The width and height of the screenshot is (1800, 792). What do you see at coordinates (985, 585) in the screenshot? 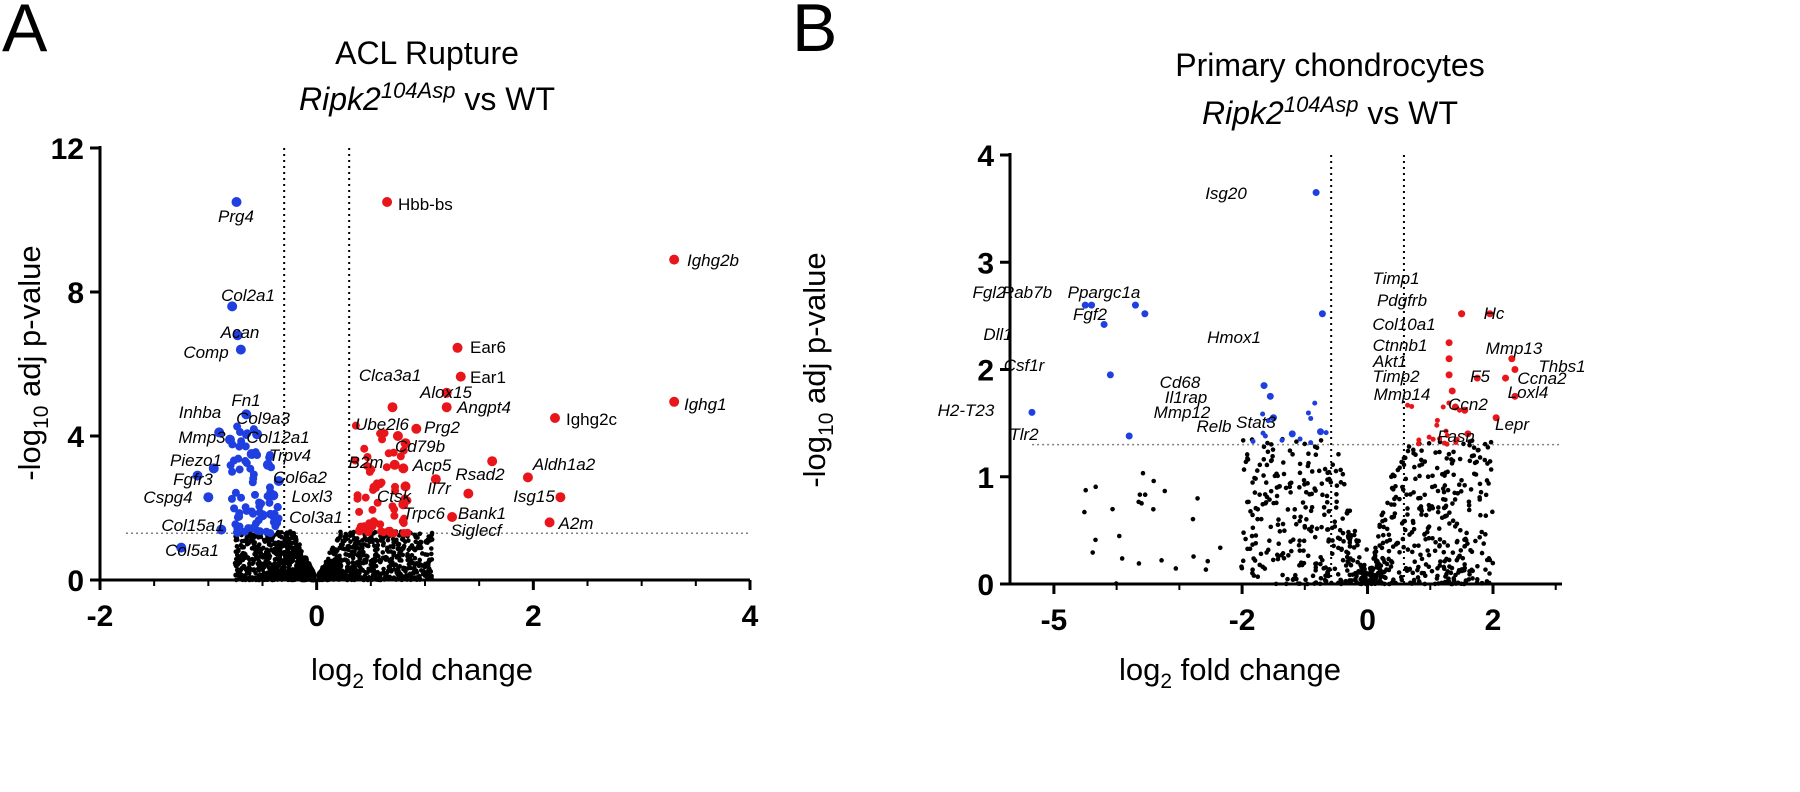
I see `y-tick-label: 0` at bounding box center [985, 585].